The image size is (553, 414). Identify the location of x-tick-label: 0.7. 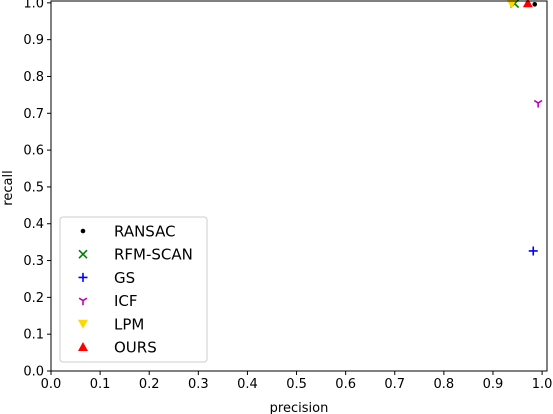
(394, 384).